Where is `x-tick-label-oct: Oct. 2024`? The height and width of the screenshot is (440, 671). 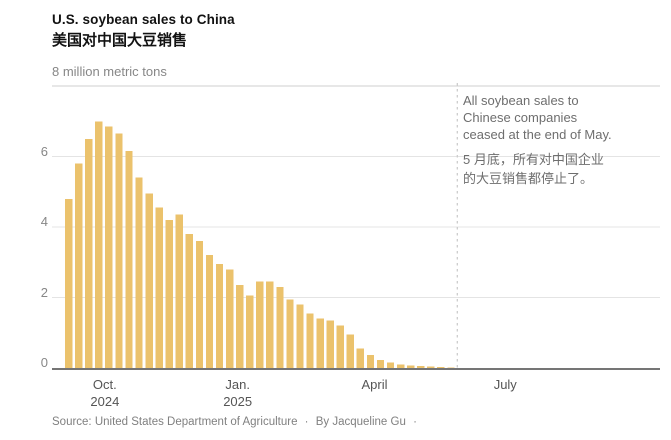 x-tick-label-oct: Oct. 2024 is located at coordinates (105, 393).